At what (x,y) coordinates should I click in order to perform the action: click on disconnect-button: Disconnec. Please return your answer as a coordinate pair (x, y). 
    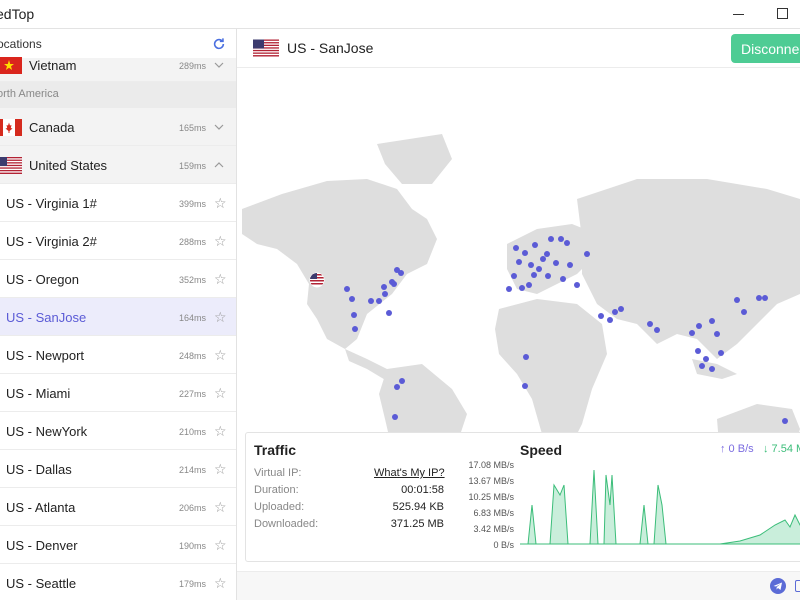
    Looking at the image, I should click on (765, 48).